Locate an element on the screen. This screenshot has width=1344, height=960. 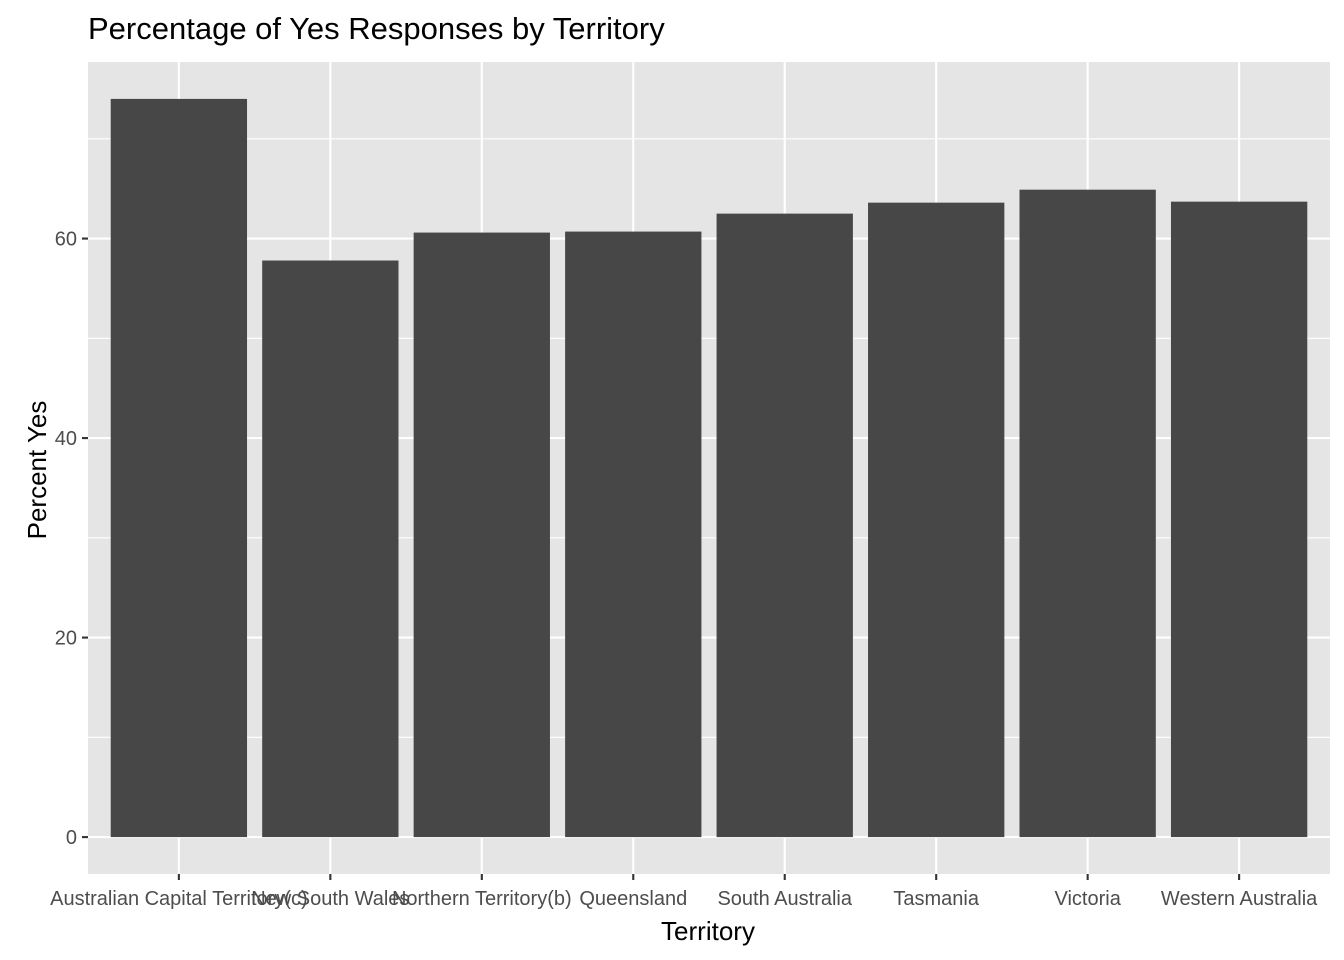
y-tick-label: 40 is located at coordinates (66, 439).